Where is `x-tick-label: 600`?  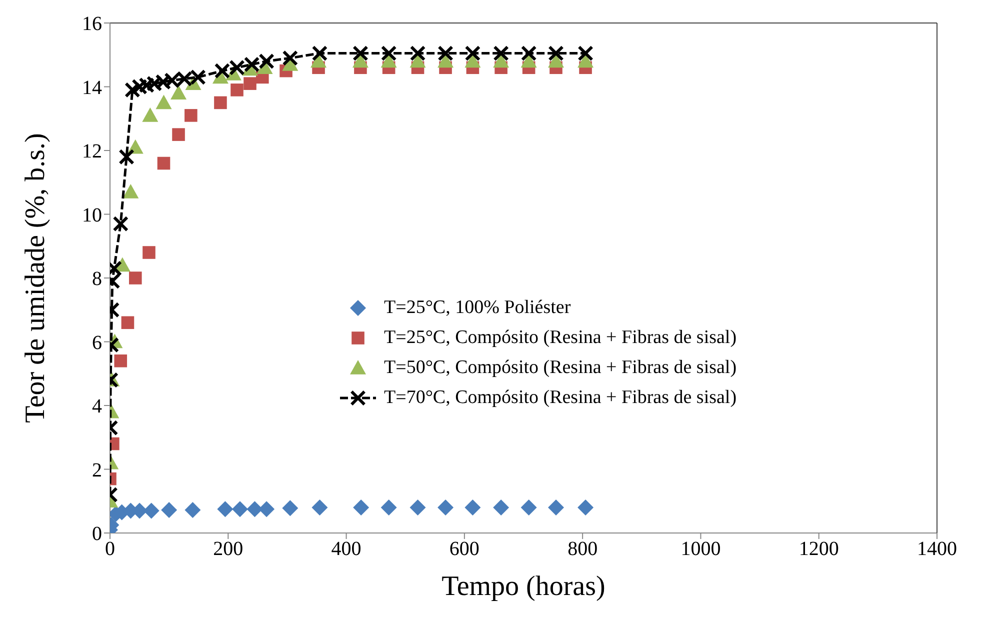 x-tick-label: 600 is located at coordinates (464, 549).